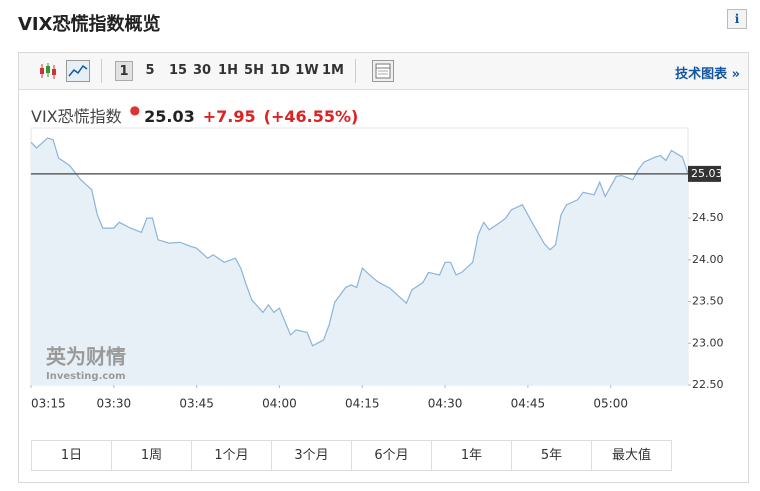  Describe the element at coordinates (232, 455) in the screenshot. I see `range-tab: 1个月` at that location.